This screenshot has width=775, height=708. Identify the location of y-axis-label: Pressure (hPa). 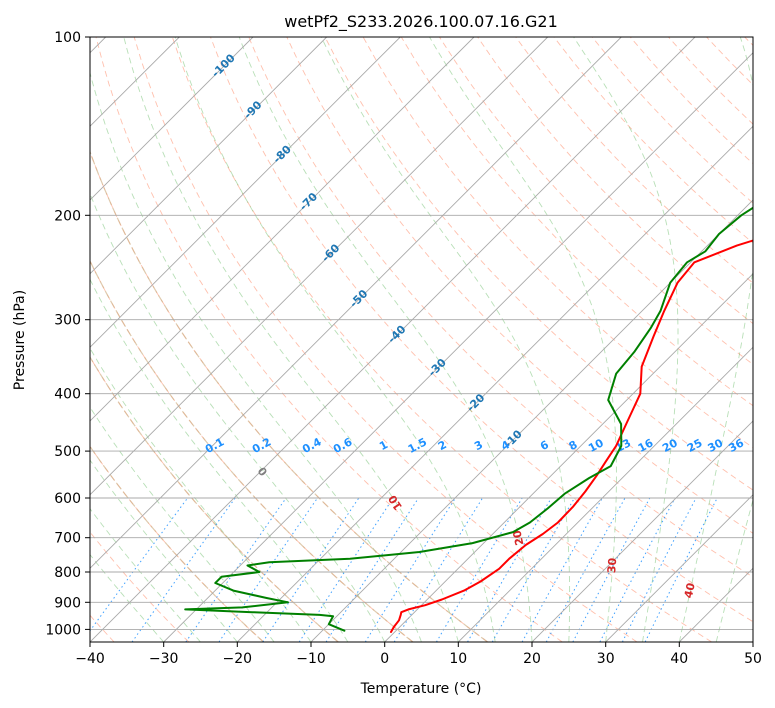
(20, 340).